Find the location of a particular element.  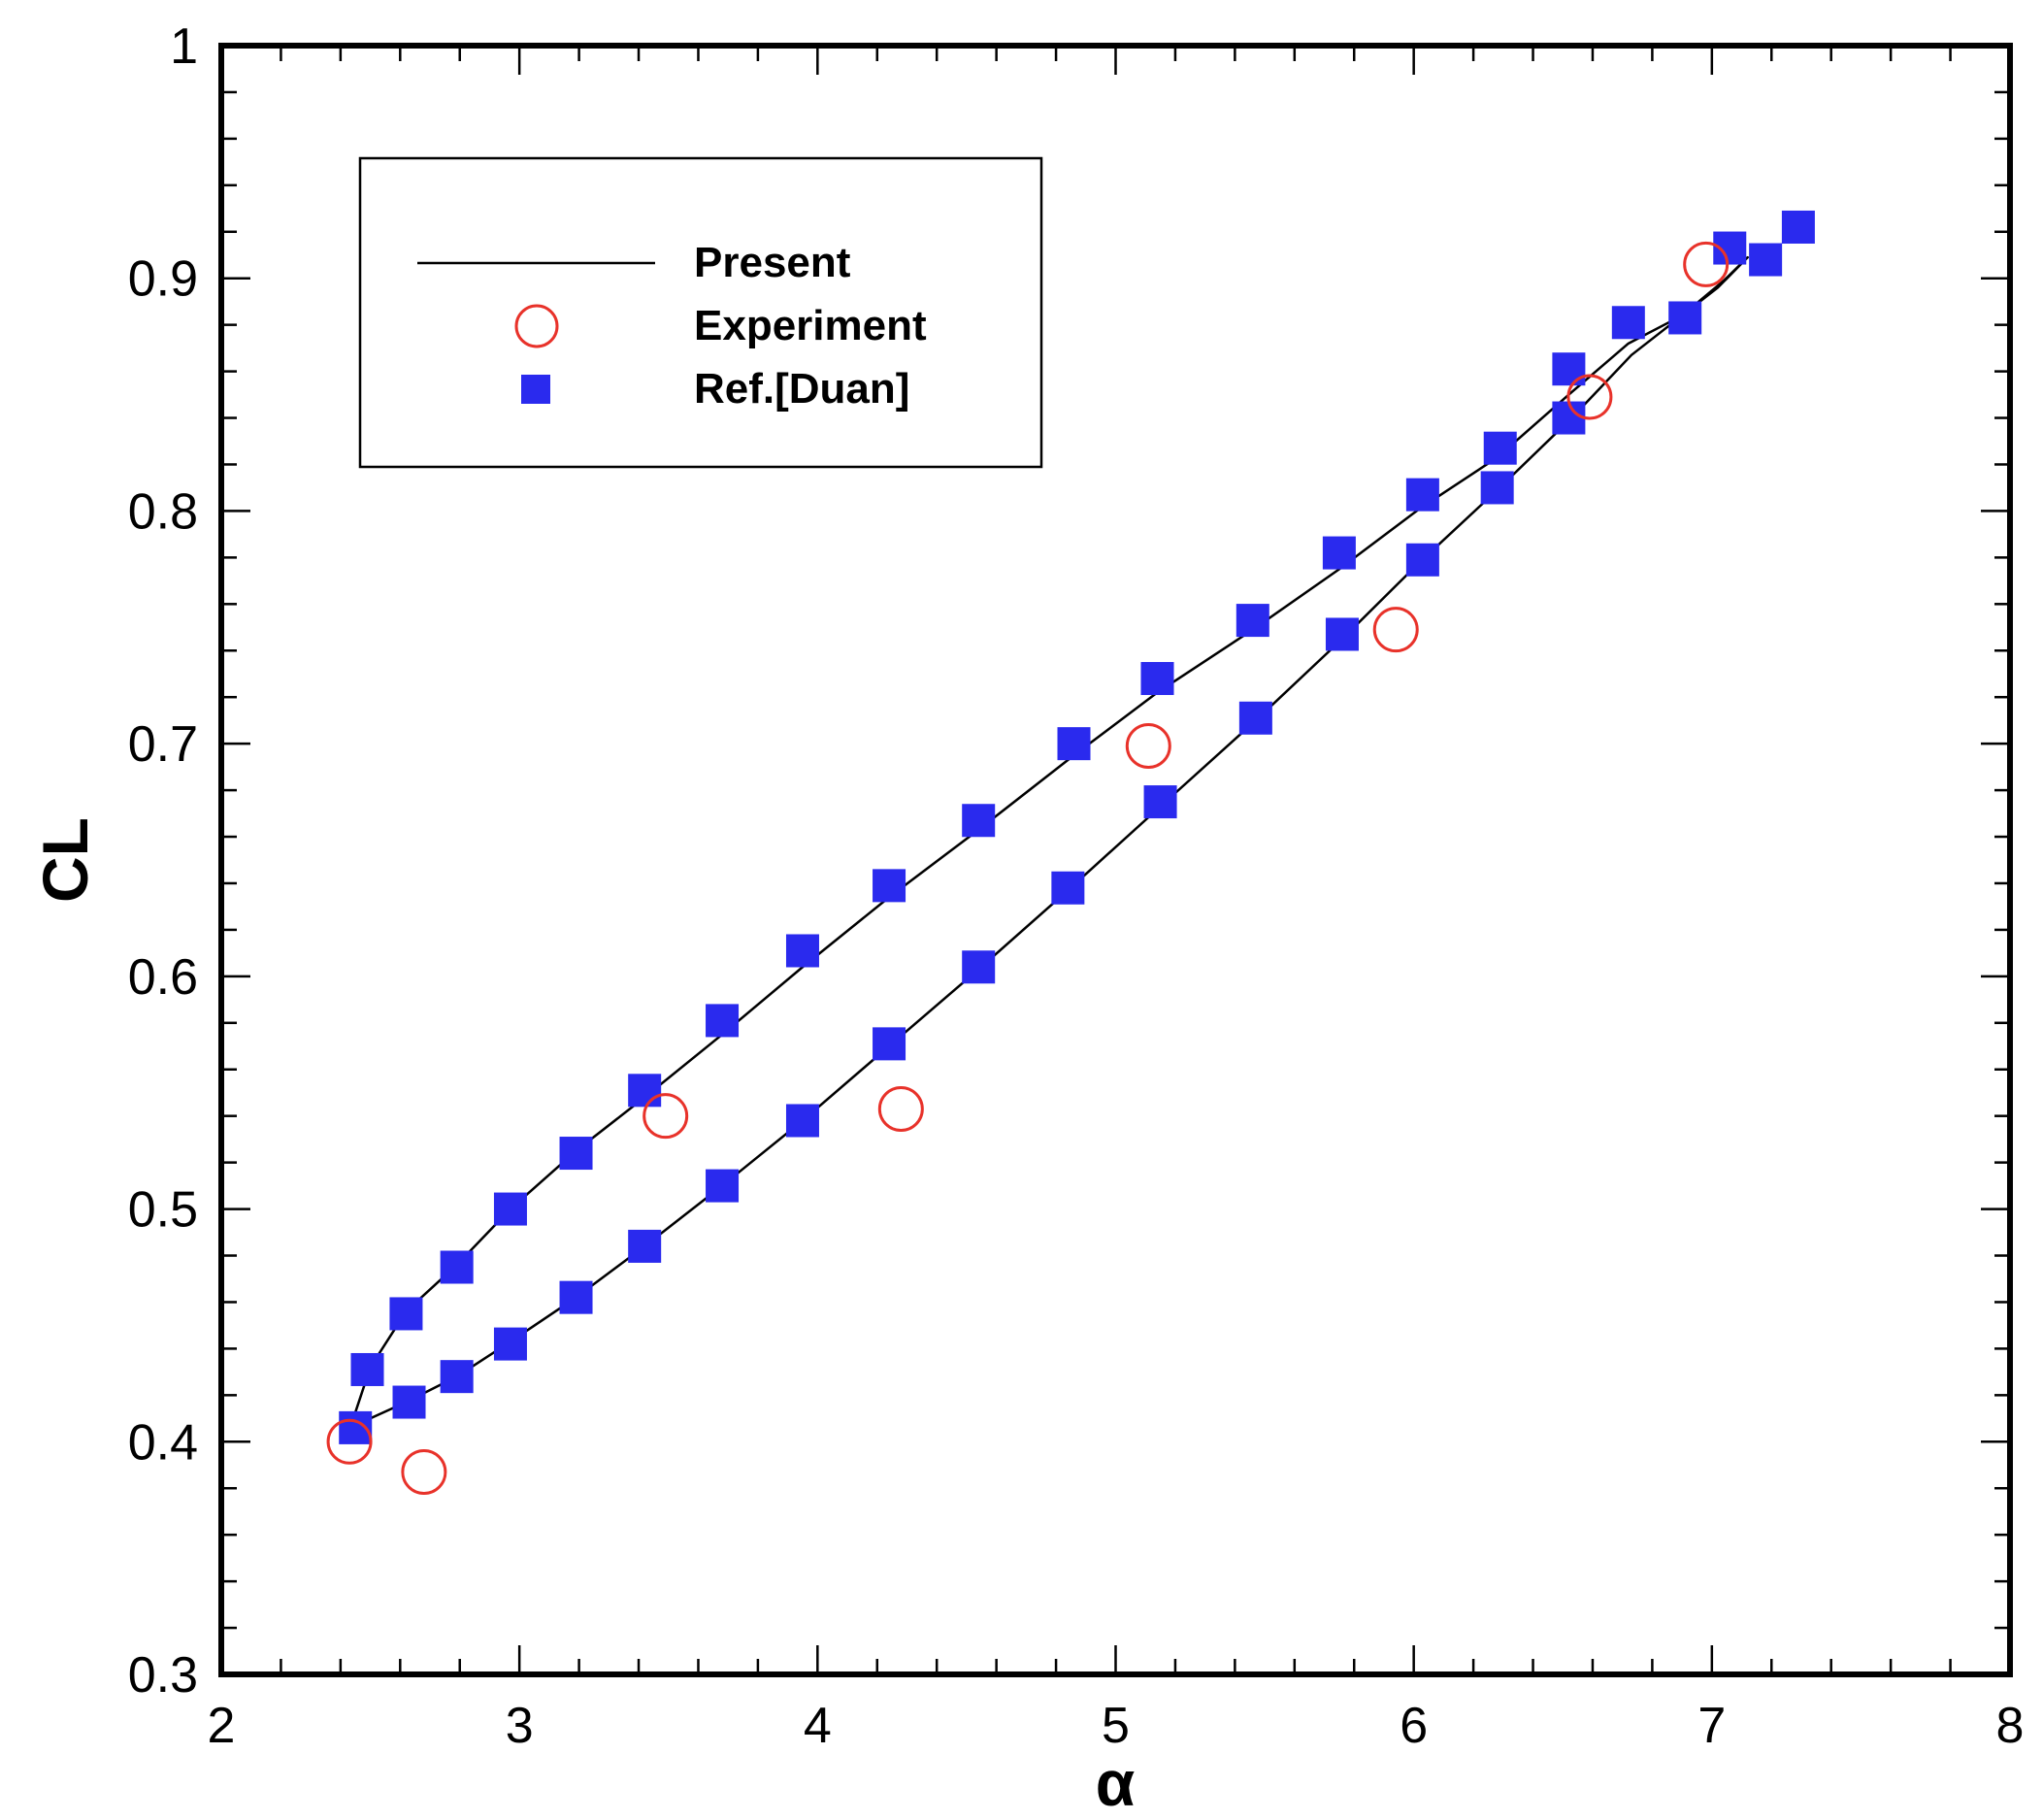

x-tick-label: 6 is located at coordinates (1414, 1726).